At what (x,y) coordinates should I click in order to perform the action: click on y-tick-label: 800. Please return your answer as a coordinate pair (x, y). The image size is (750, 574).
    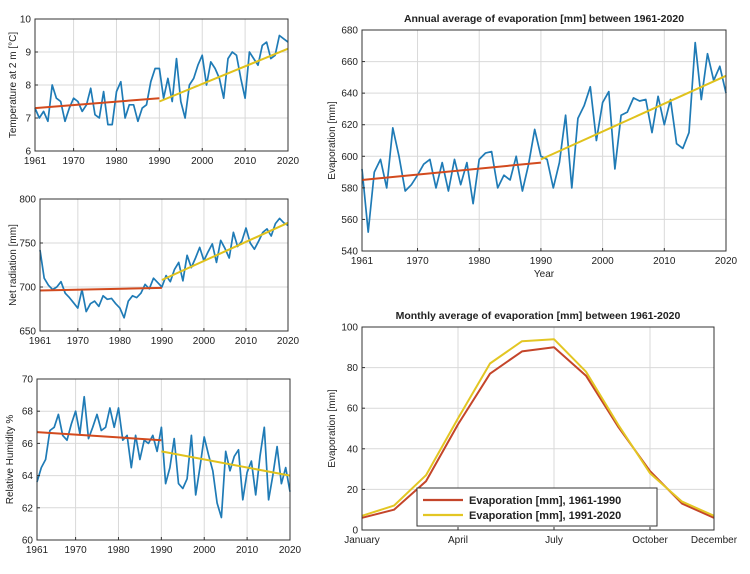
    Looking at the image, I should click on (27, 200).